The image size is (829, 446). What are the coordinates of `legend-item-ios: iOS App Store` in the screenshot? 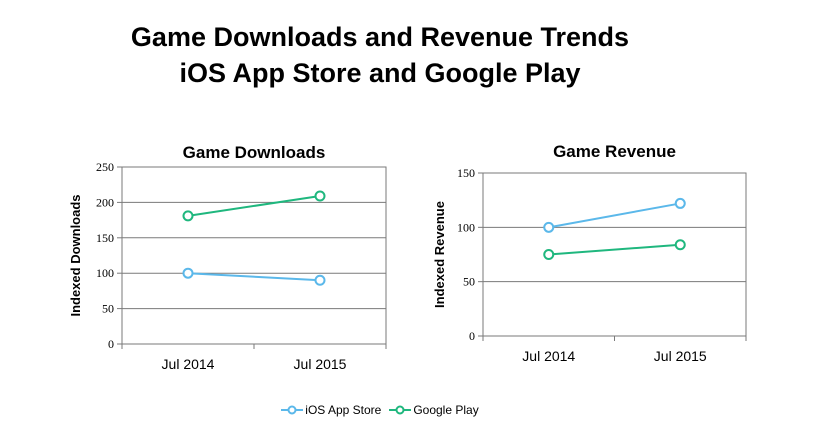 It's located at (331, 410).